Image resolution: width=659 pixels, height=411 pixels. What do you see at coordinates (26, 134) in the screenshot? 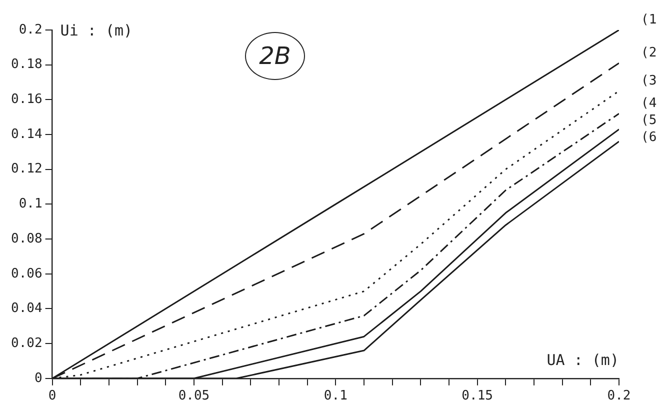
I see `y-tick-label: 0.14` at bounding box center [26, 134].